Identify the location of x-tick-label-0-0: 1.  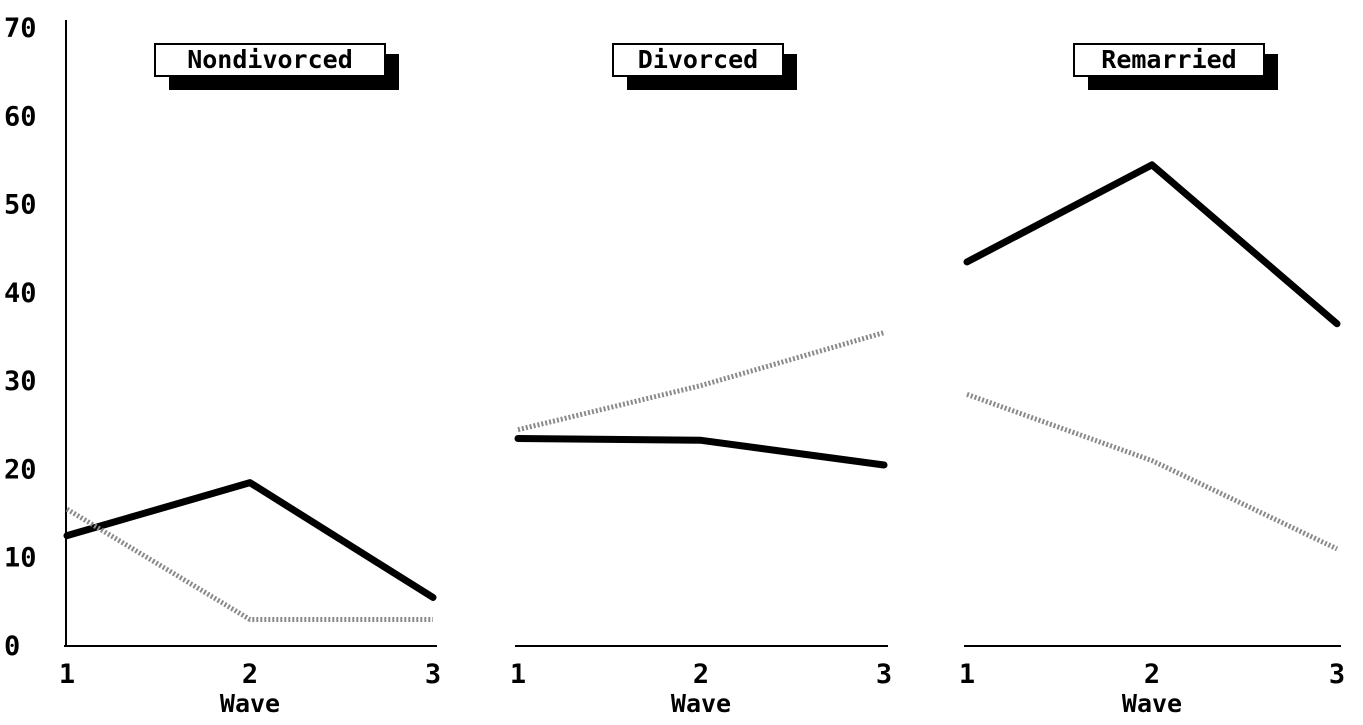
(67, 674).